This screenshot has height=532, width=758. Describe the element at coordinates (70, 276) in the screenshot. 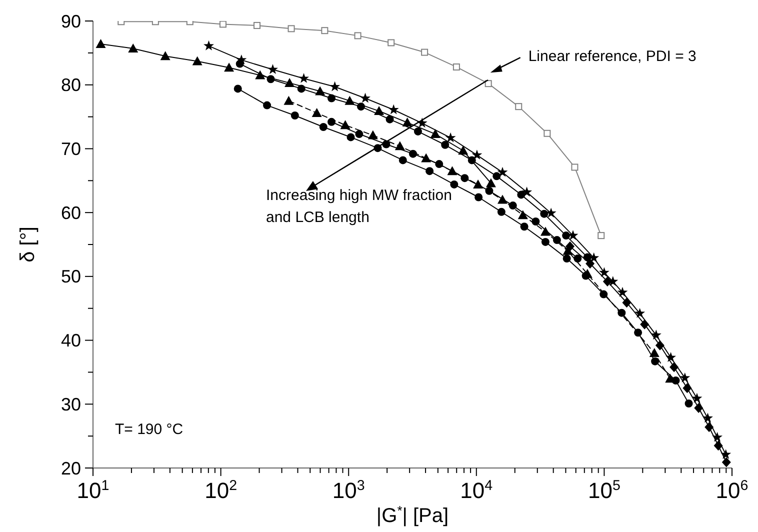

I see `y-tick-label: 50` at that location.